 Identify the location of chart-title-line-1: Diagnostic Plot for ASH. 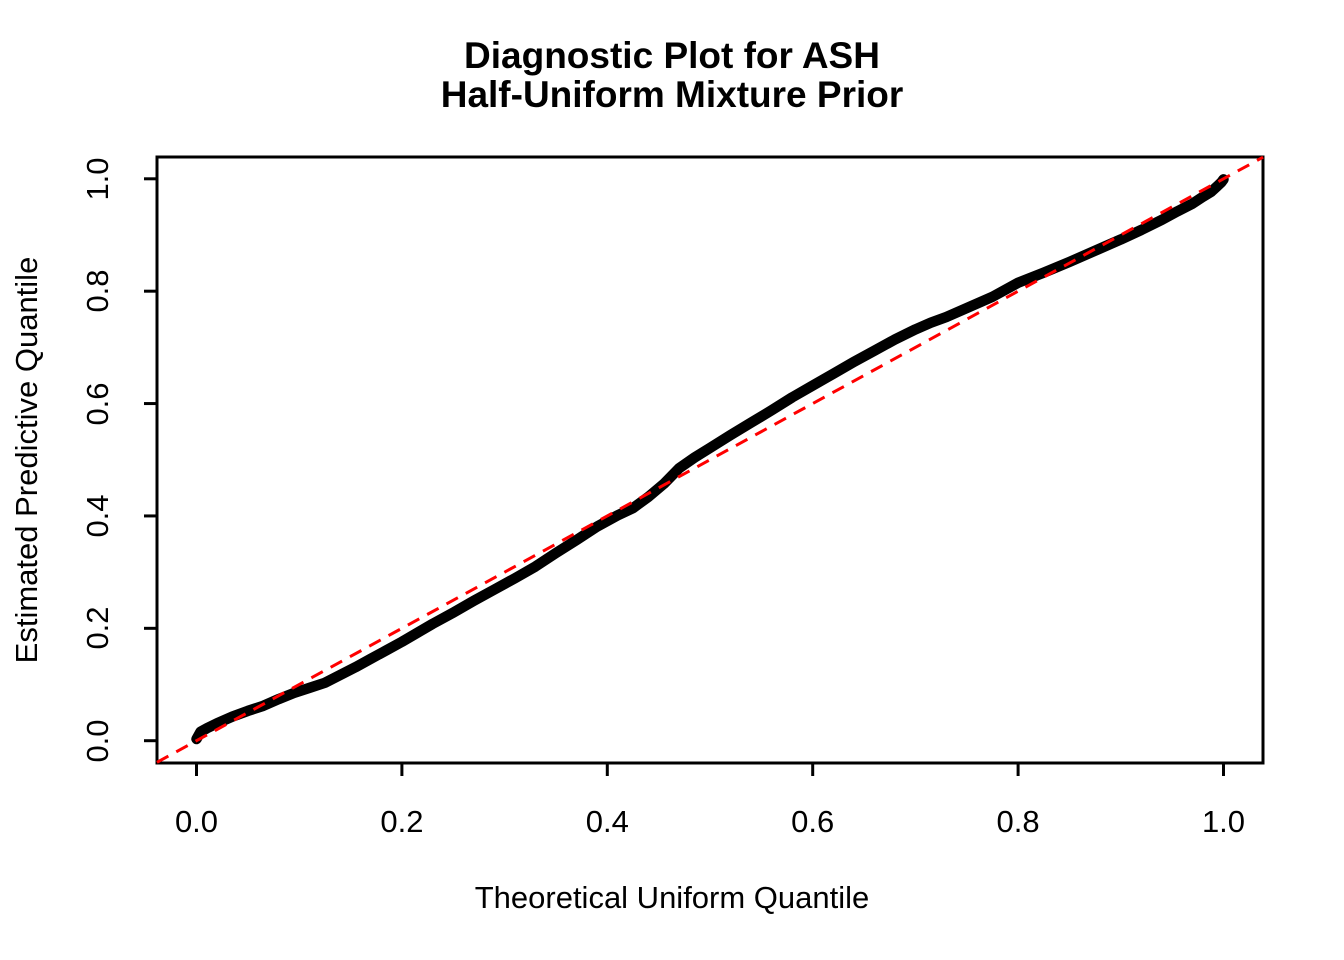
(672, 55).